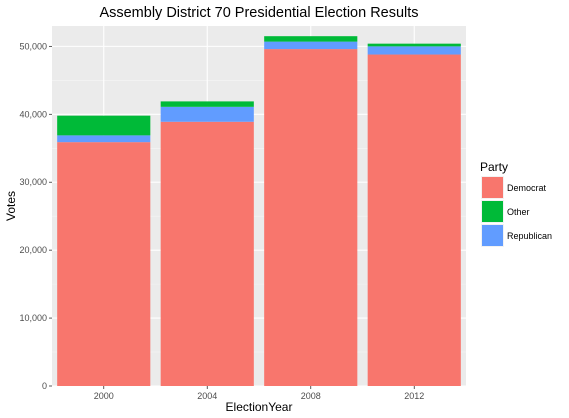 Image resolution: width=569 pixels, height=418 pixels. I want to click on bar-other-2004, so click(207, 104).